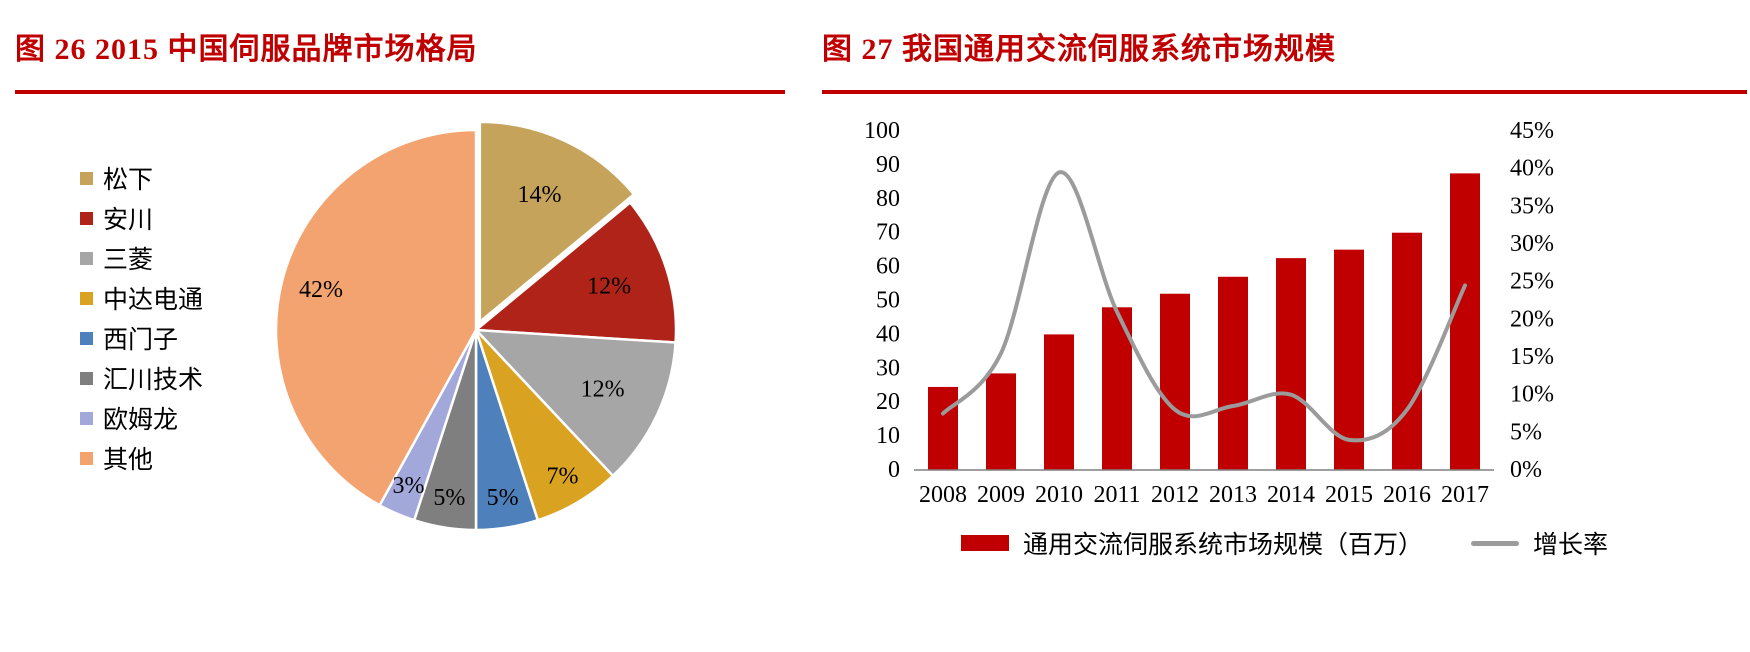  Describe the element at coordinates (1204, 306) in the screenshot. I see `growth-rate-line` at that location.